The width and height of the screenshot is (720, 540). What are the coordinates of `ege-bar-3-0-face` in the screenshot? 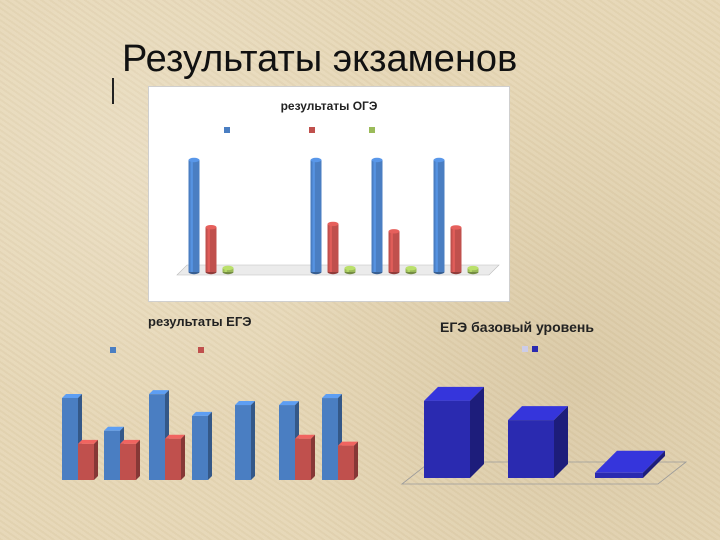 It's located at (200, 447).